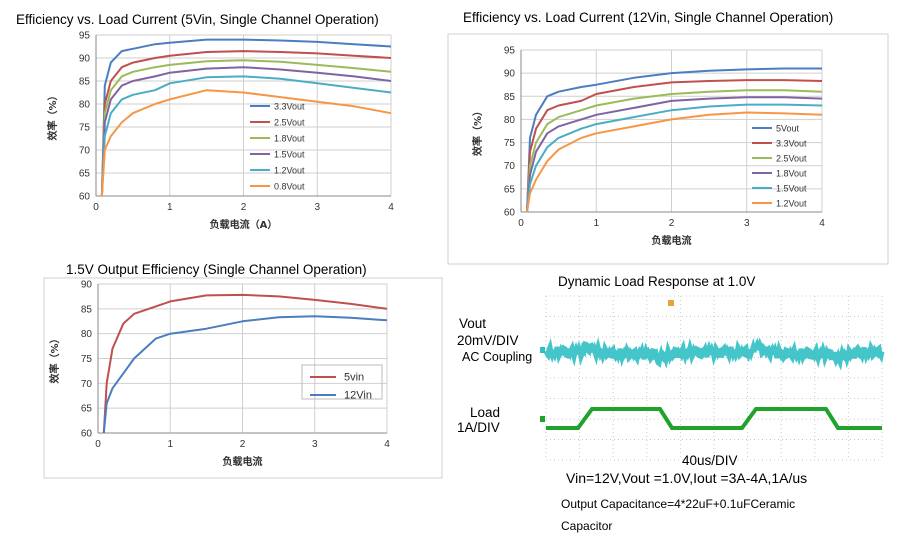  I want to click on chart1-xlabel: 负载电流（A）, so click(244, 224).